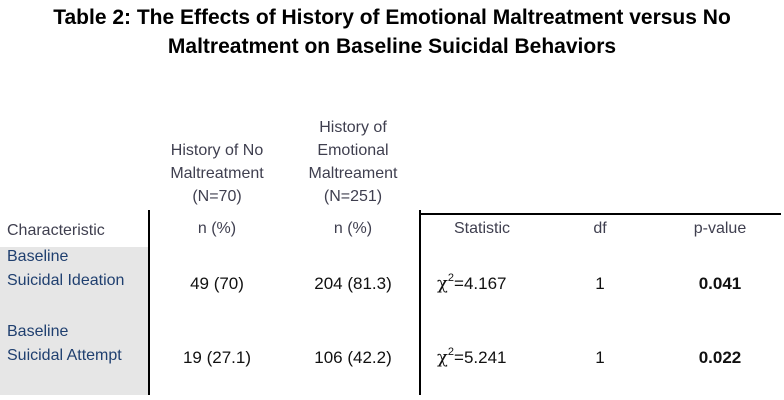 Image resolution: width=784 pixels, height=400 pixels. I want to click on row-2-no-maltreatment: 19 (27.1), so click(217, 357).